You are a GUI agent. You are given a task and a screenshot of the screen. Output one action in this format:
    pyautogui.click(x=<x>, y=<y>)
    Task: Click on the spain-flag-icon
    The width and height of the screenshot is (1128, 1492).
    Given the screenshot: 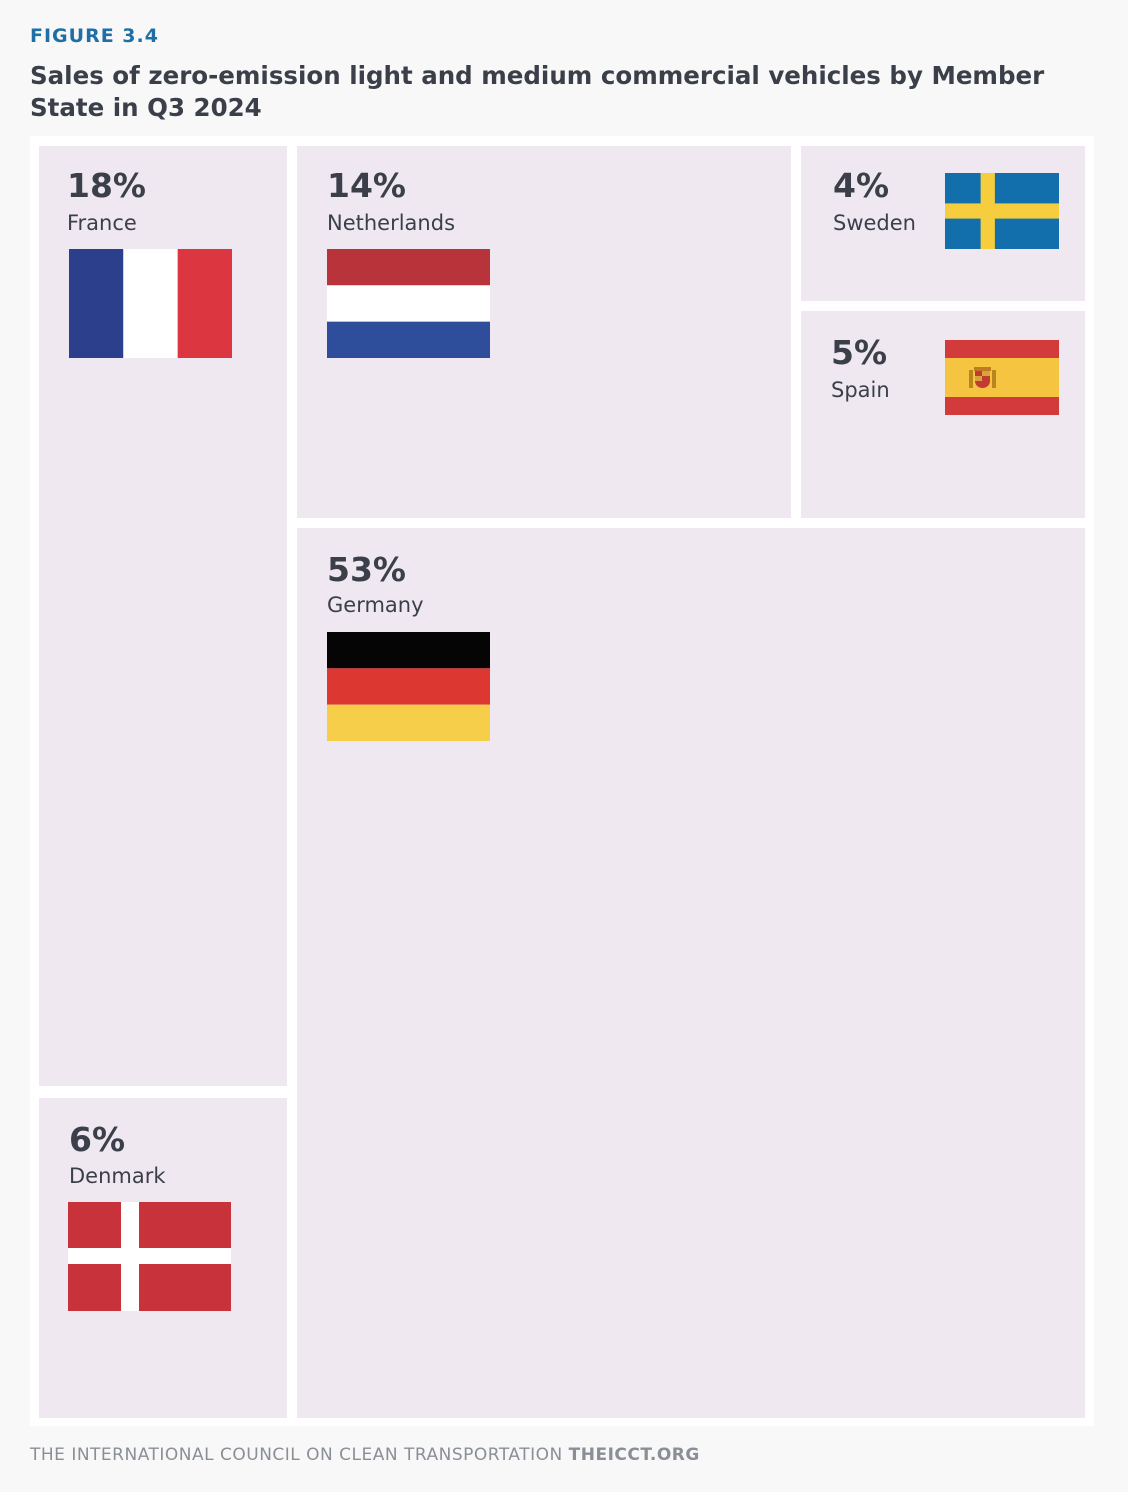 What is the action you would take?
    pyautogui.click(x=1002, y=377)
    